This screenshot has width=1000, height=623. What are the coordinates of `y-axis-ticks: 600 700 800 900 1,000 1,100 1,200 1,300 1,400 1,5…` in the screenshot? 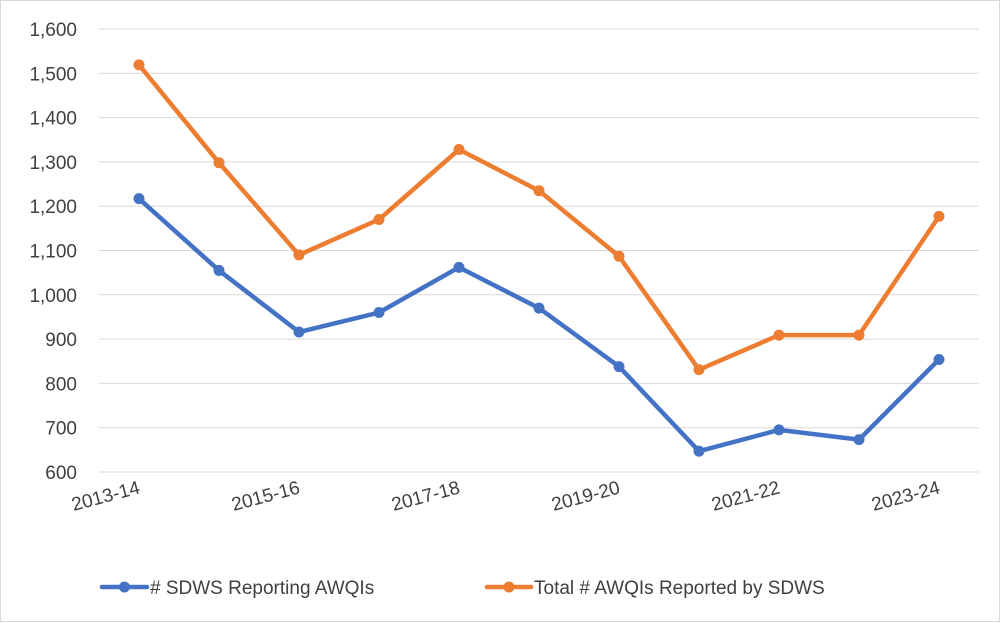 It's located at (53, 252).